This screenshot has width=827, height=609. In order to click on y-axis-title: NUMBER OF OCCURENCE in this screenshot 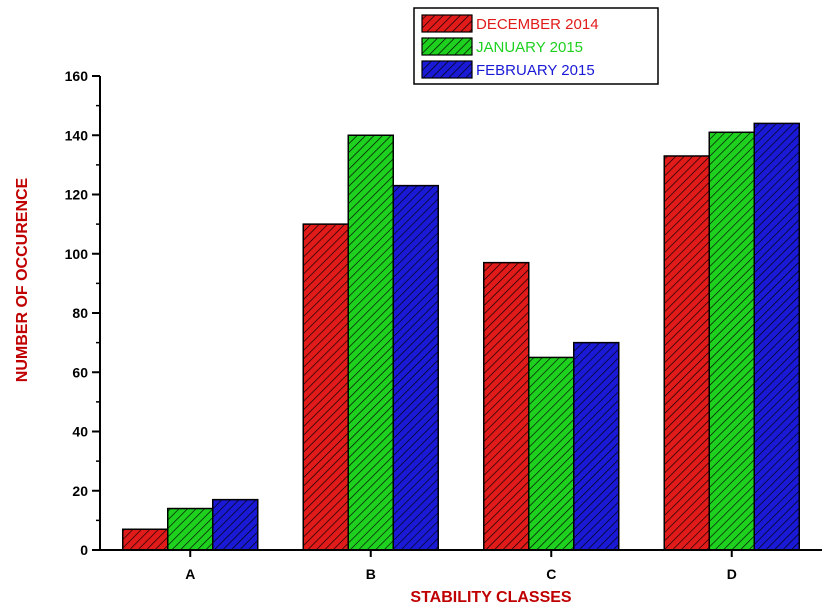, I will do `click(22, 279)`.